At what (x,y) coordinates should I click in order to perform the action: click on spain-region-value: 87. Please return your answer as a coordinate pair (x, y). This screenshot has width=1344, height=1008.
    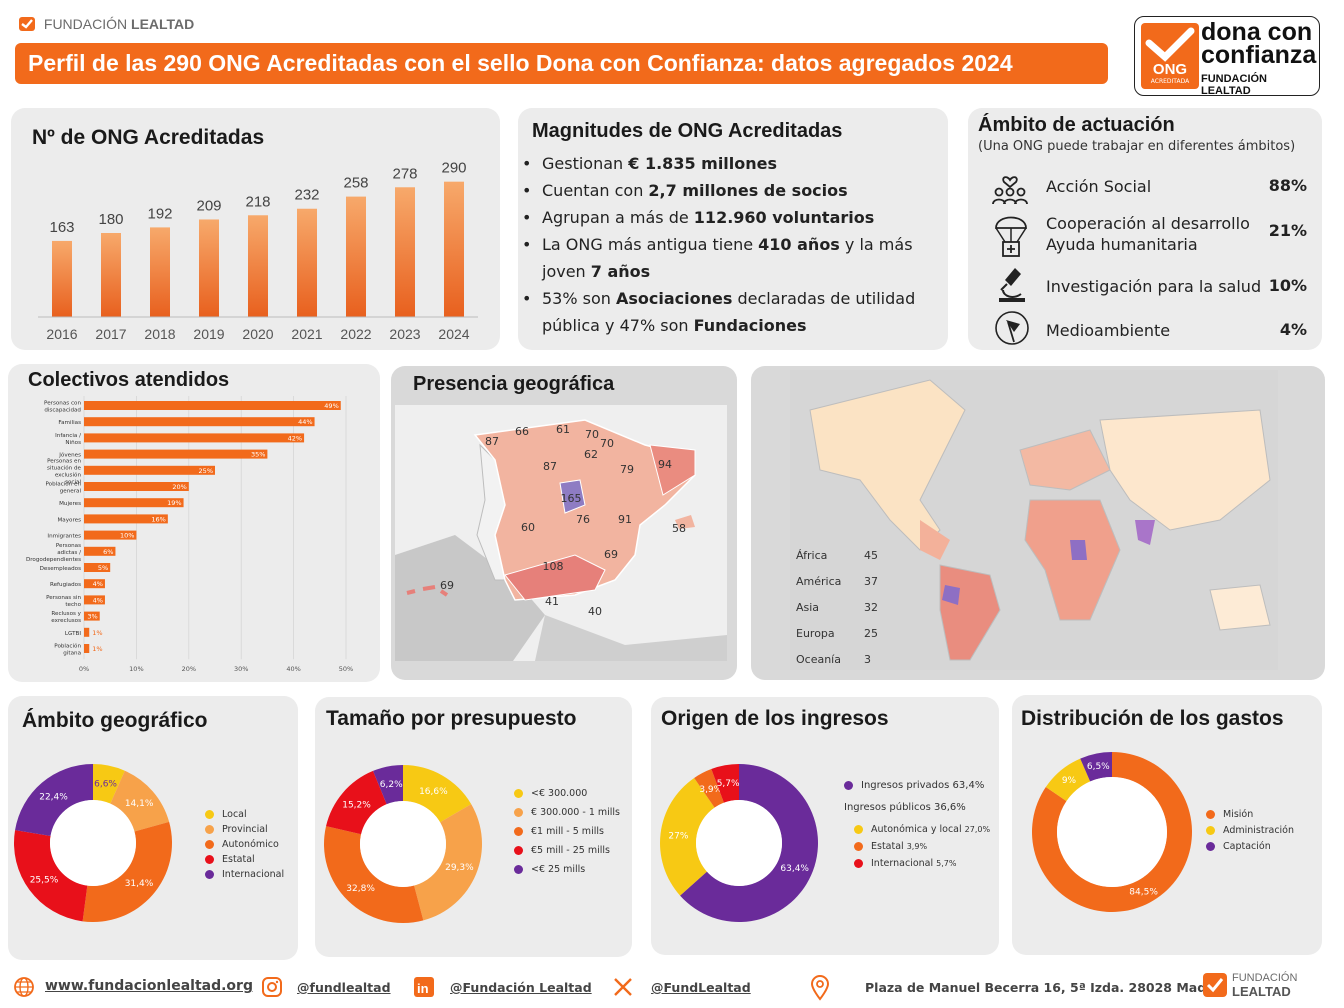
    Looking at the image, I should click on (550, 466).